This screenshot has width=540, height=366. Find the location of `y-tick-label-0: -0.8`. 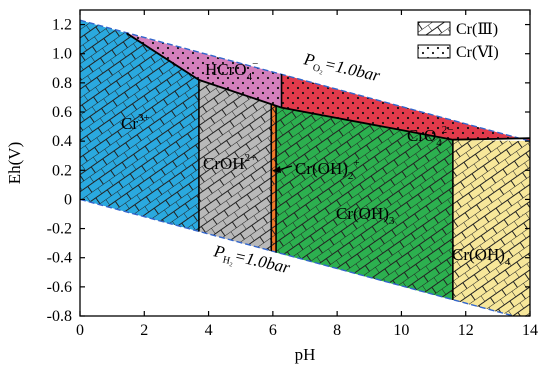

y-tick-label-0: -0.8 is located at coordinates (59, 316).